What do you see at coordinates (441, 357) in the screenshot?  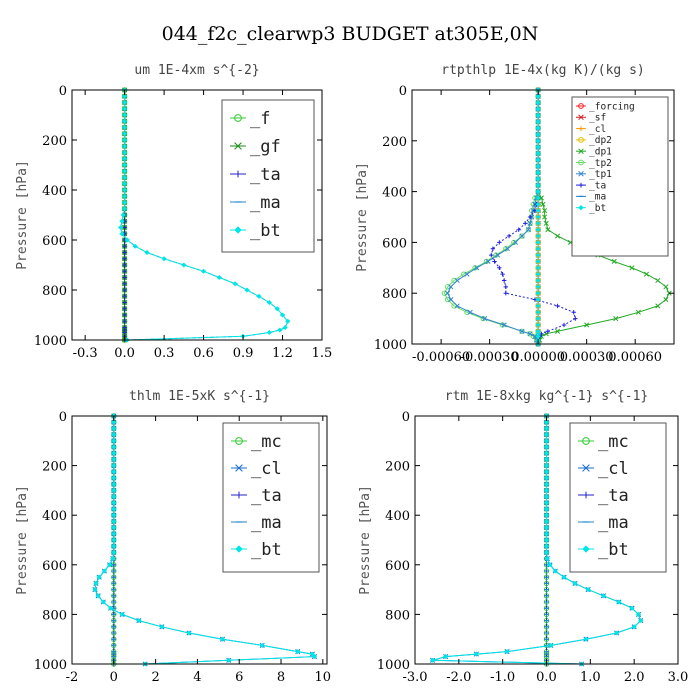 I see `x-tick-label: -0.00060` at bounding box center [441, 357].